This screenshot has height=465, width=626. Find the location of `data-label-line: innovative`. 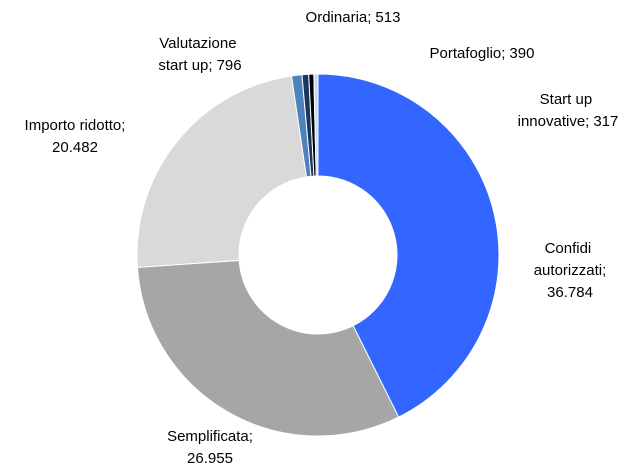

data-label-line: innovative is located at coordinates (552, 121).